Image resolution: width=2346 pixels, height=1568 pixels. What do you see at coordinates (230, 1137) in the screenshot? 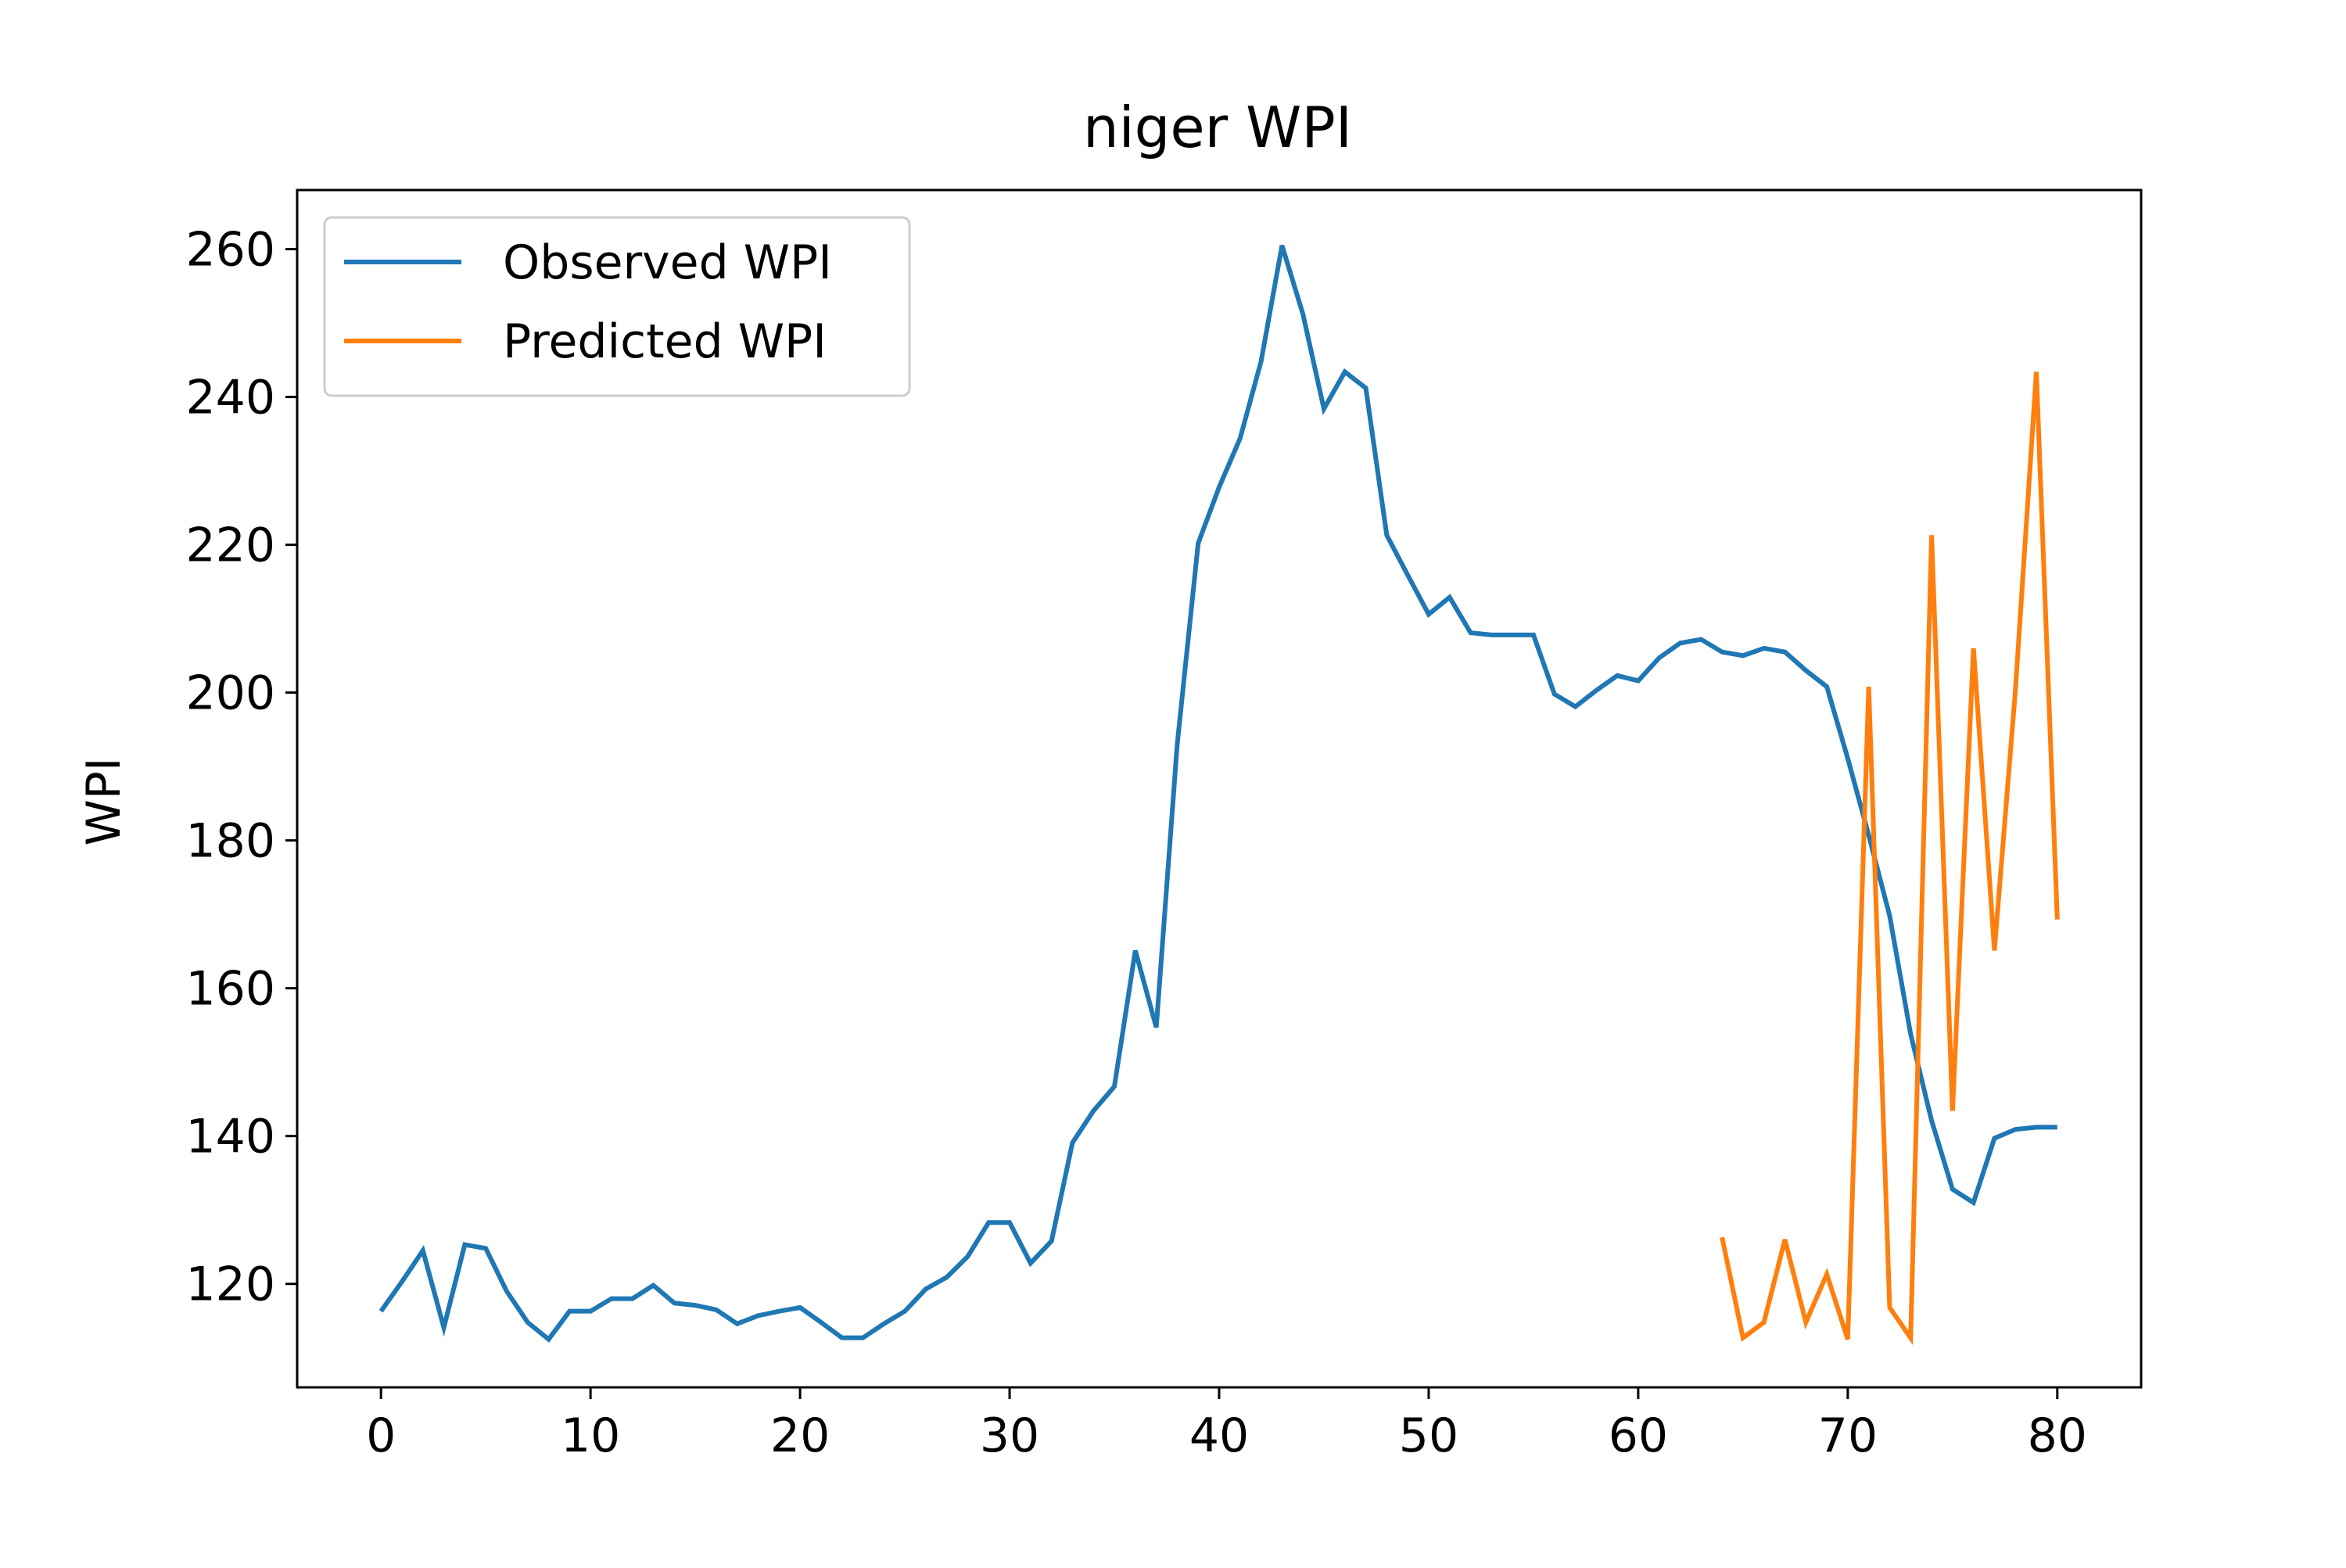
I see `y-tick-label: 140` at bounding box center [230, 1137].